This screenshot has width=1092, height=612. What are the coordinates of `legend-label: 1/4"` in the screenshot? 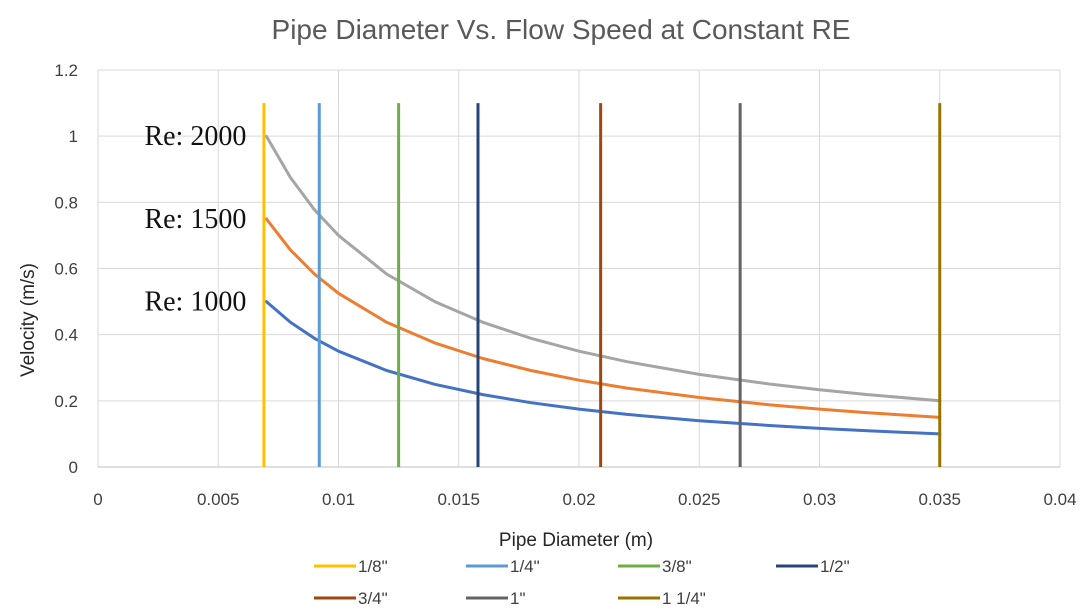 It's located at (525, 566).